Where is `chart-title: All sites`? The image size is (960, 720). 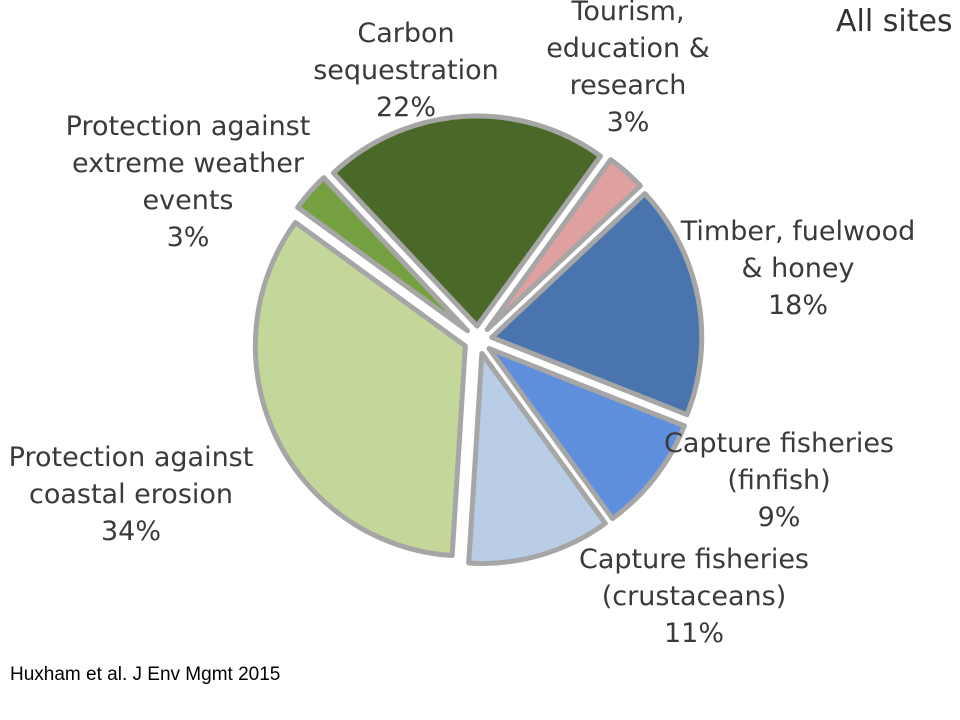 chart-title: All sites is located at coordinates (894, 21).